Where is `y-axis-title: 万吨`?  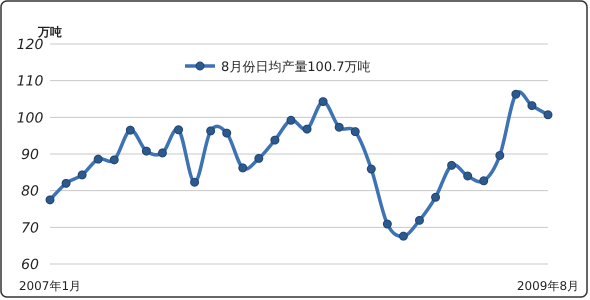
y-axis-title: 万吨 is located at coordinates (49, 32).